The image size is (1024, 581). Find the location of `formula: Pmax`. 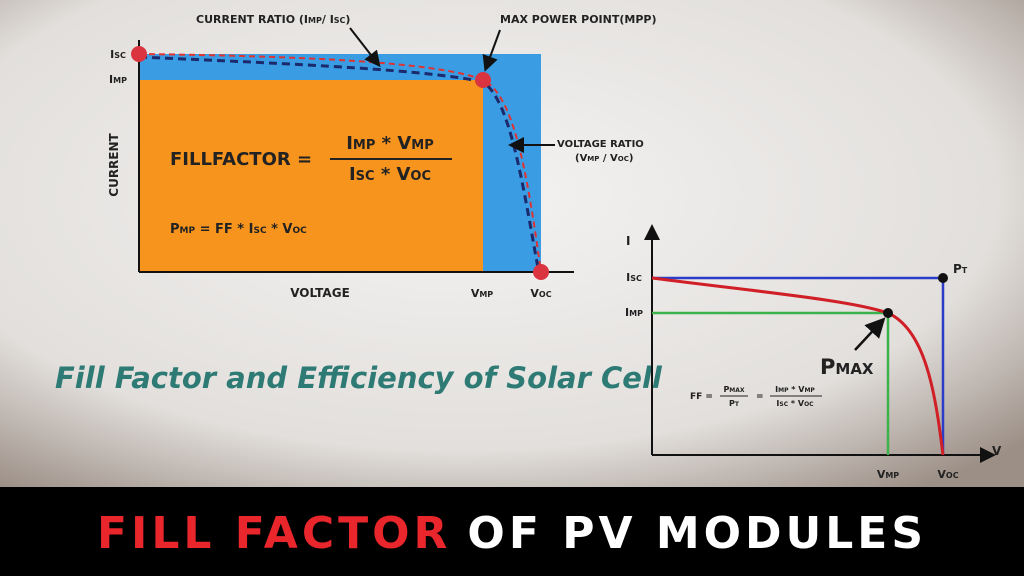

formula: Pmax is located at coordinates (733, 389).